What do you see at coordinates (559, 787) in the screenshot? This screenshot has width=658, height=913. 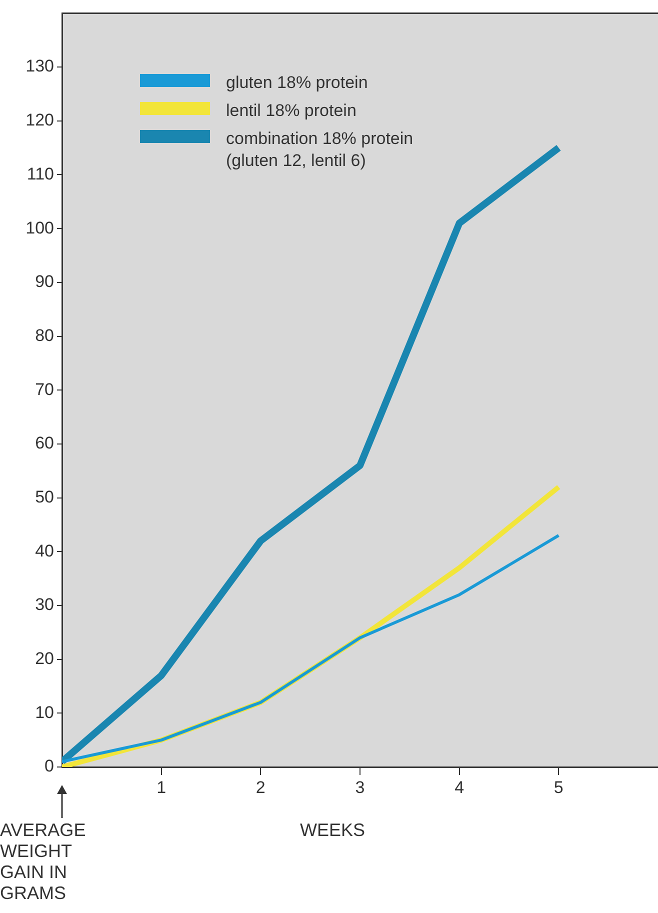 I see `x-tick-label: 5` at bounding box center [559, 787].